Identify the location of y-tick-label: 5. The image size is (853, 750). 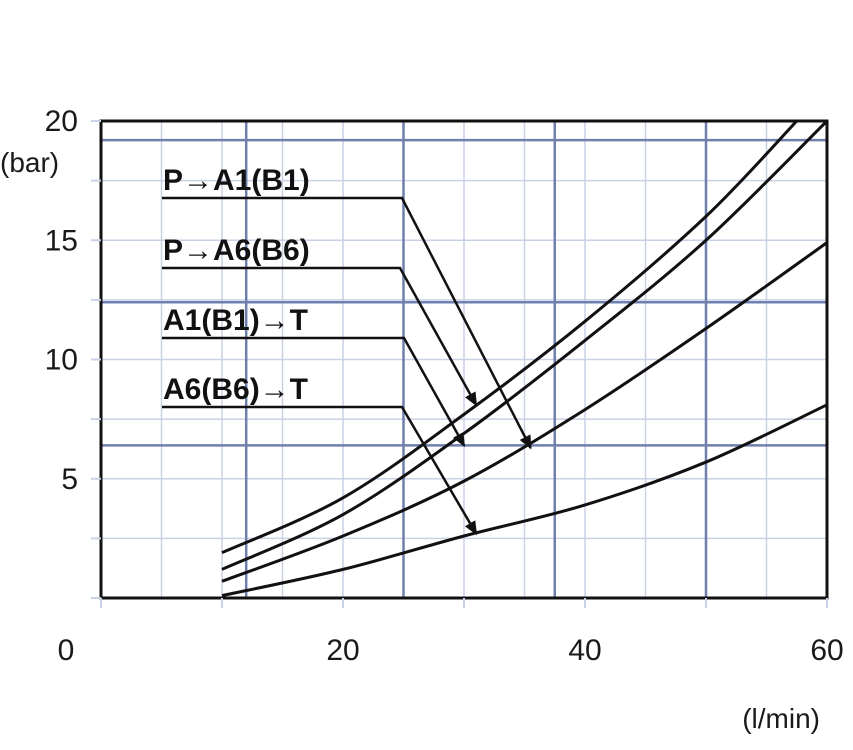
(69, 479).